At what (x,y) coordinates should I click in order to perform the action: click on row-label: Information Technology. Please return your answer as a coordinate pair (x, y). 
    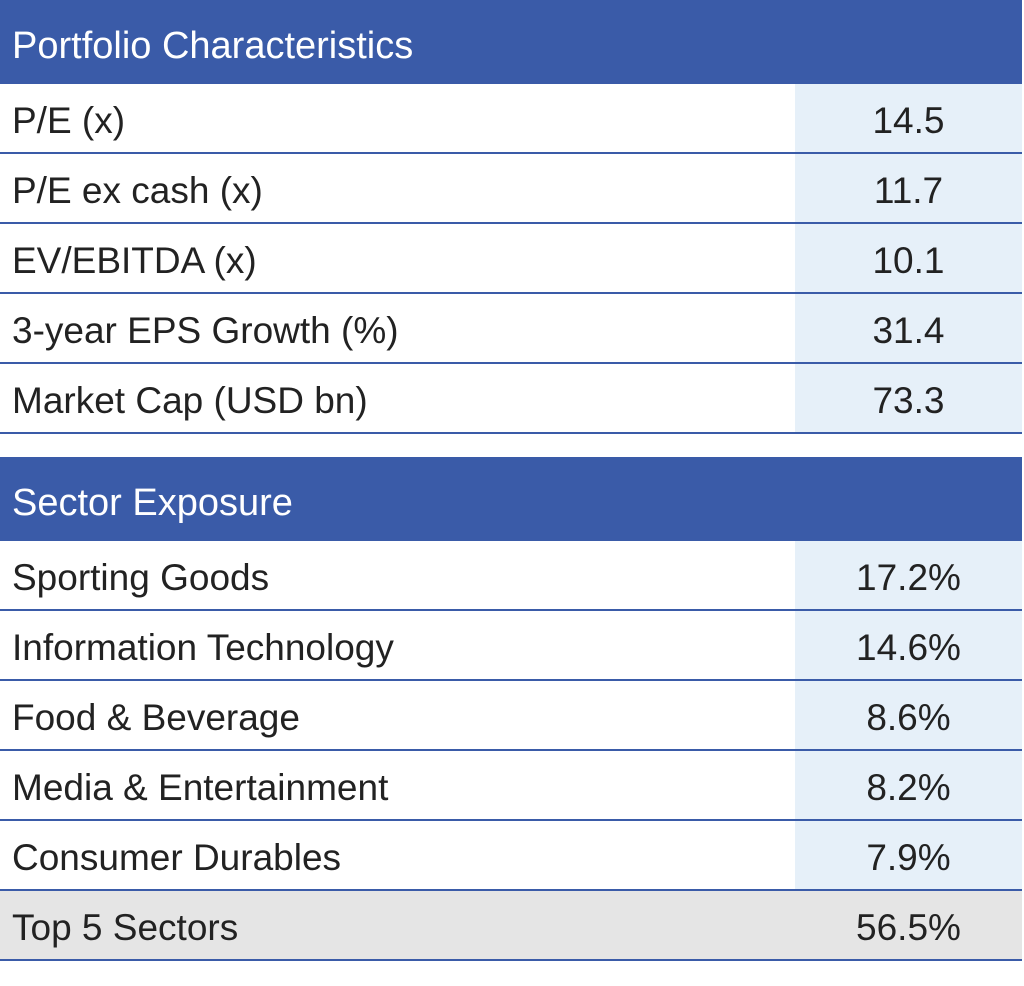
    Looking at the image, I should click on (203, 647).